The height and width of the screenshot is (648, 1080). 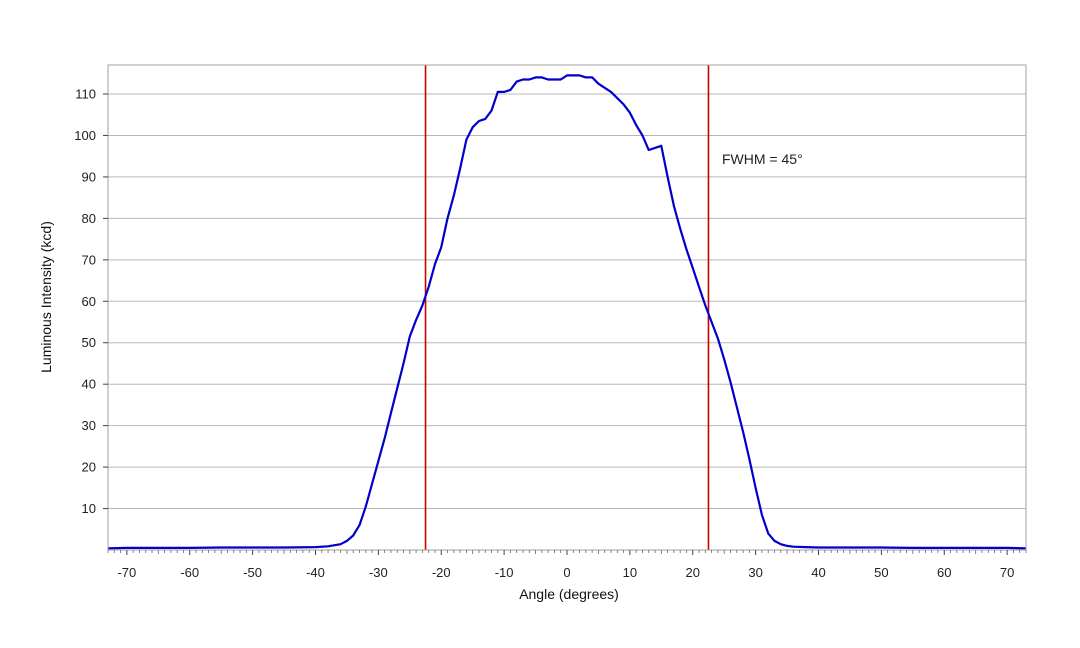 I want to click on x-tick-label: -70, so click(x=126, y=572).